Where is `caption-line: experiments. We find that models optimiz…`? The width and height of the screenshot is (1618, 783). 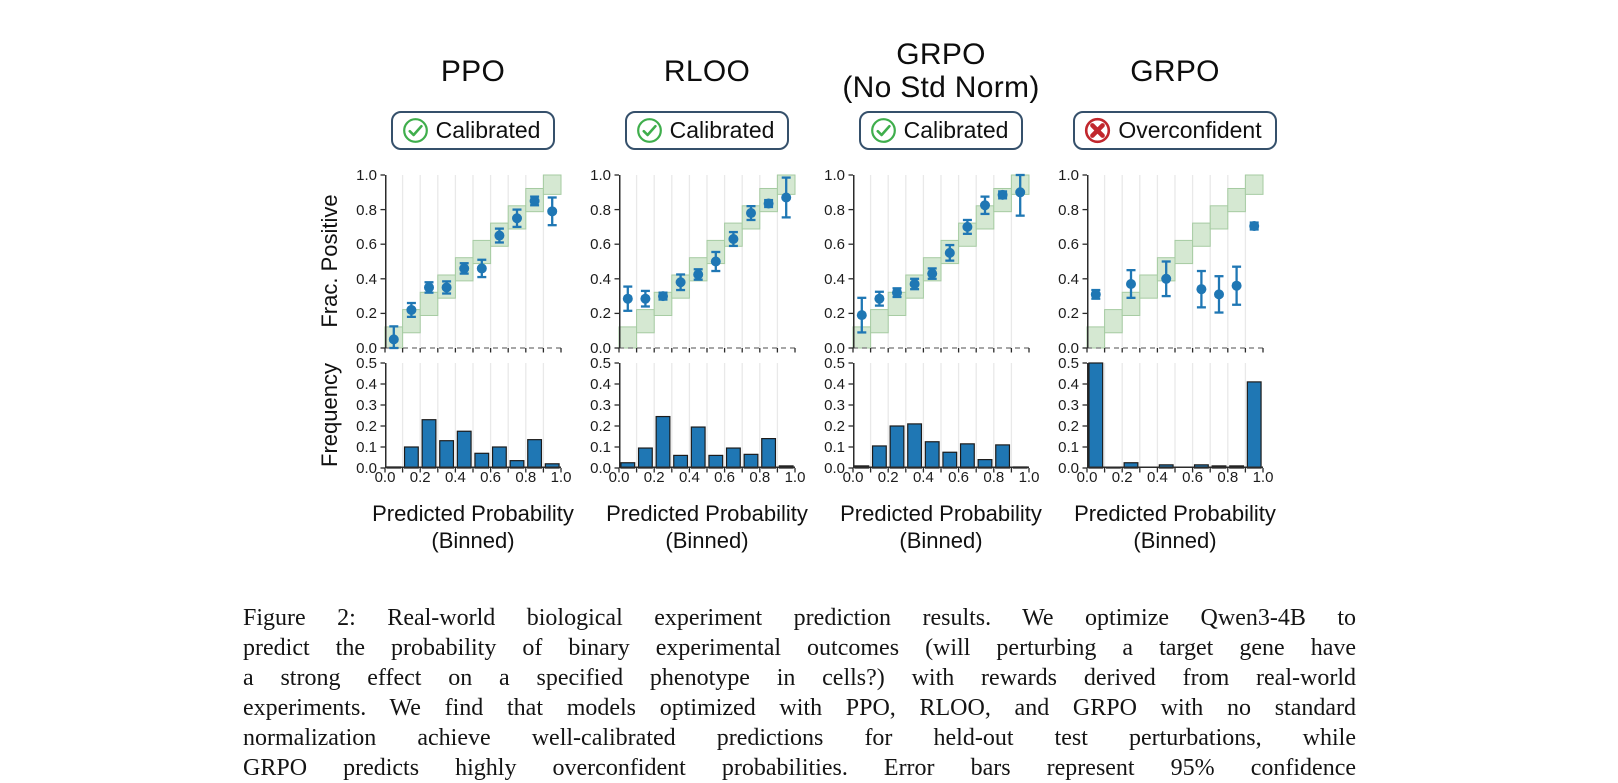 caption-line: experiments. We find that models optimiz… is located at coordinates (799, 708).